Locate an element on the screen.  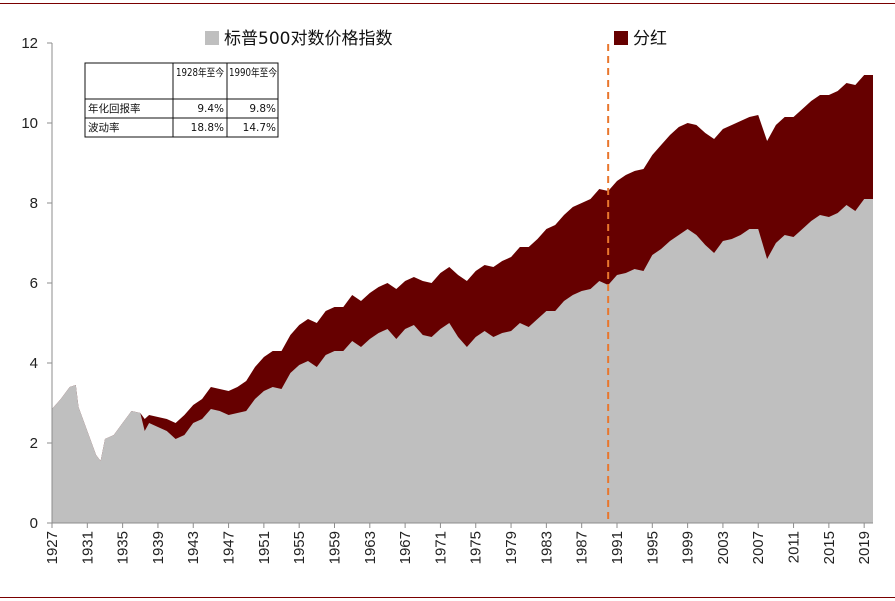
x-tick-label: 1947 is located at coordinates (229, 547).